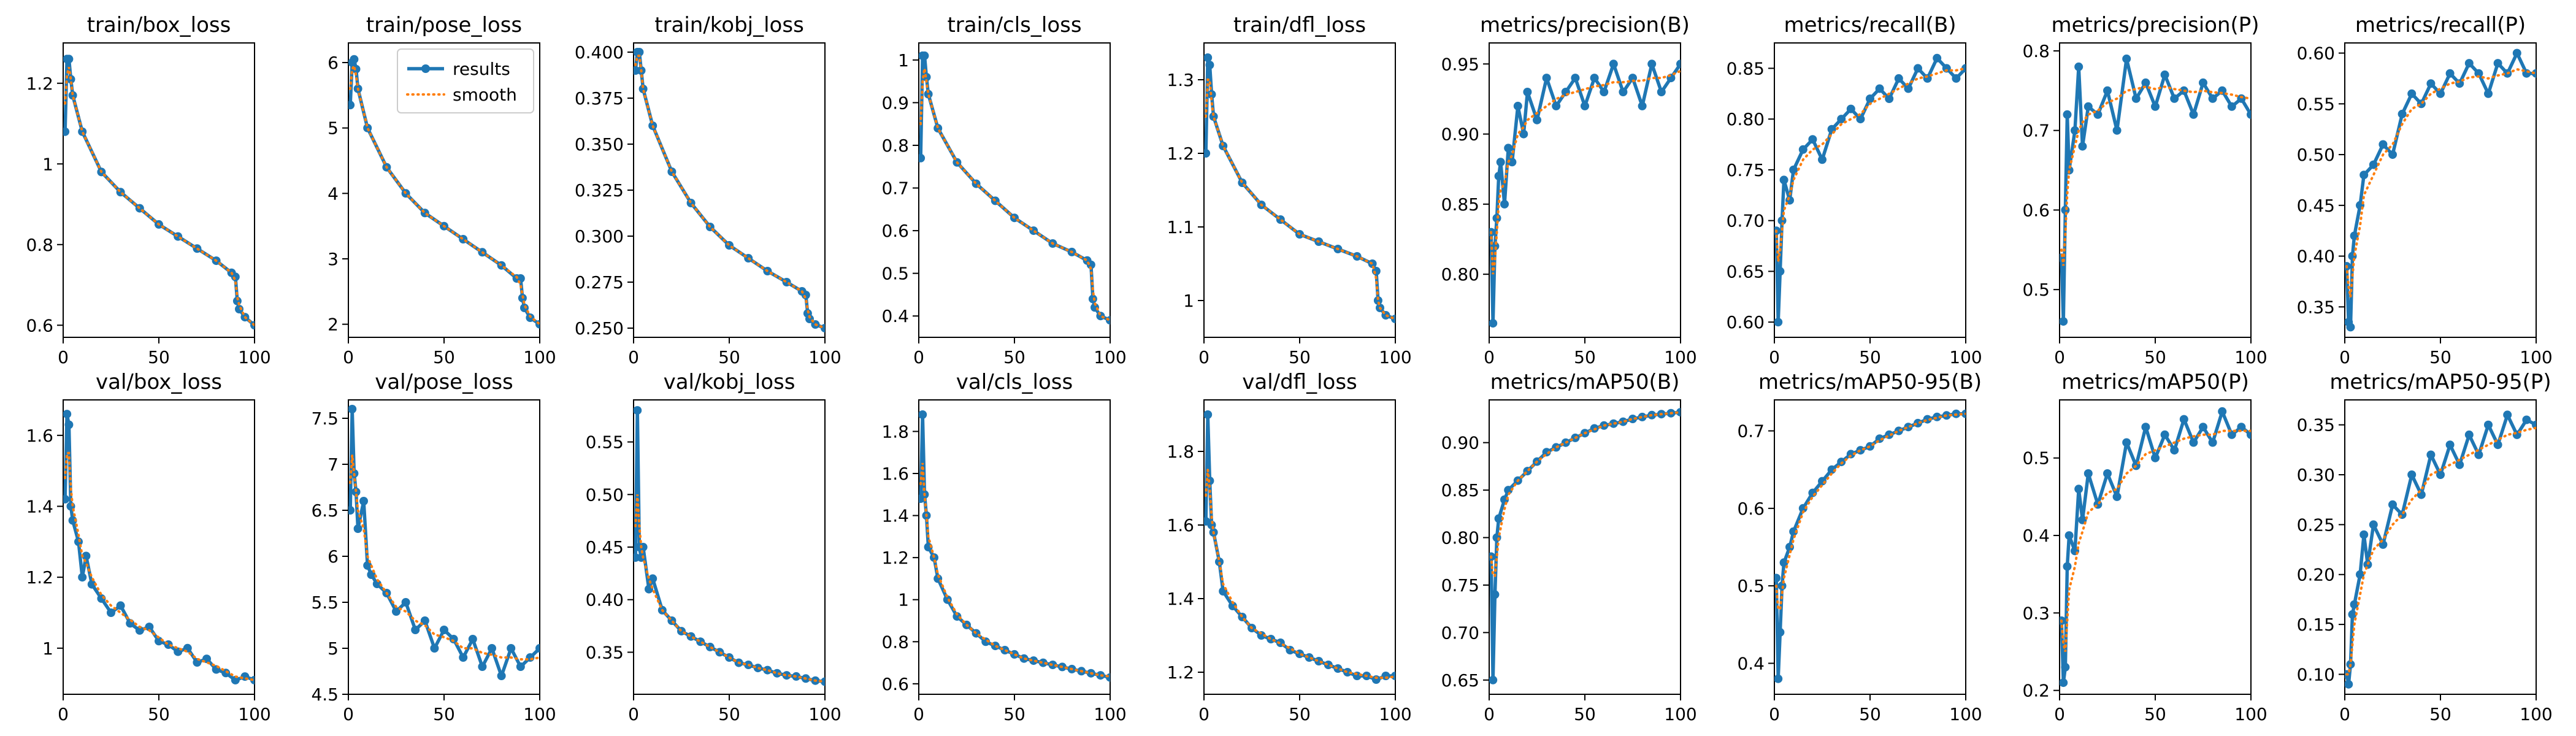  I want to click on panel-1: train/box_loss 0 50 100 0.6 0.8 1 1.2, so click(148, 190).